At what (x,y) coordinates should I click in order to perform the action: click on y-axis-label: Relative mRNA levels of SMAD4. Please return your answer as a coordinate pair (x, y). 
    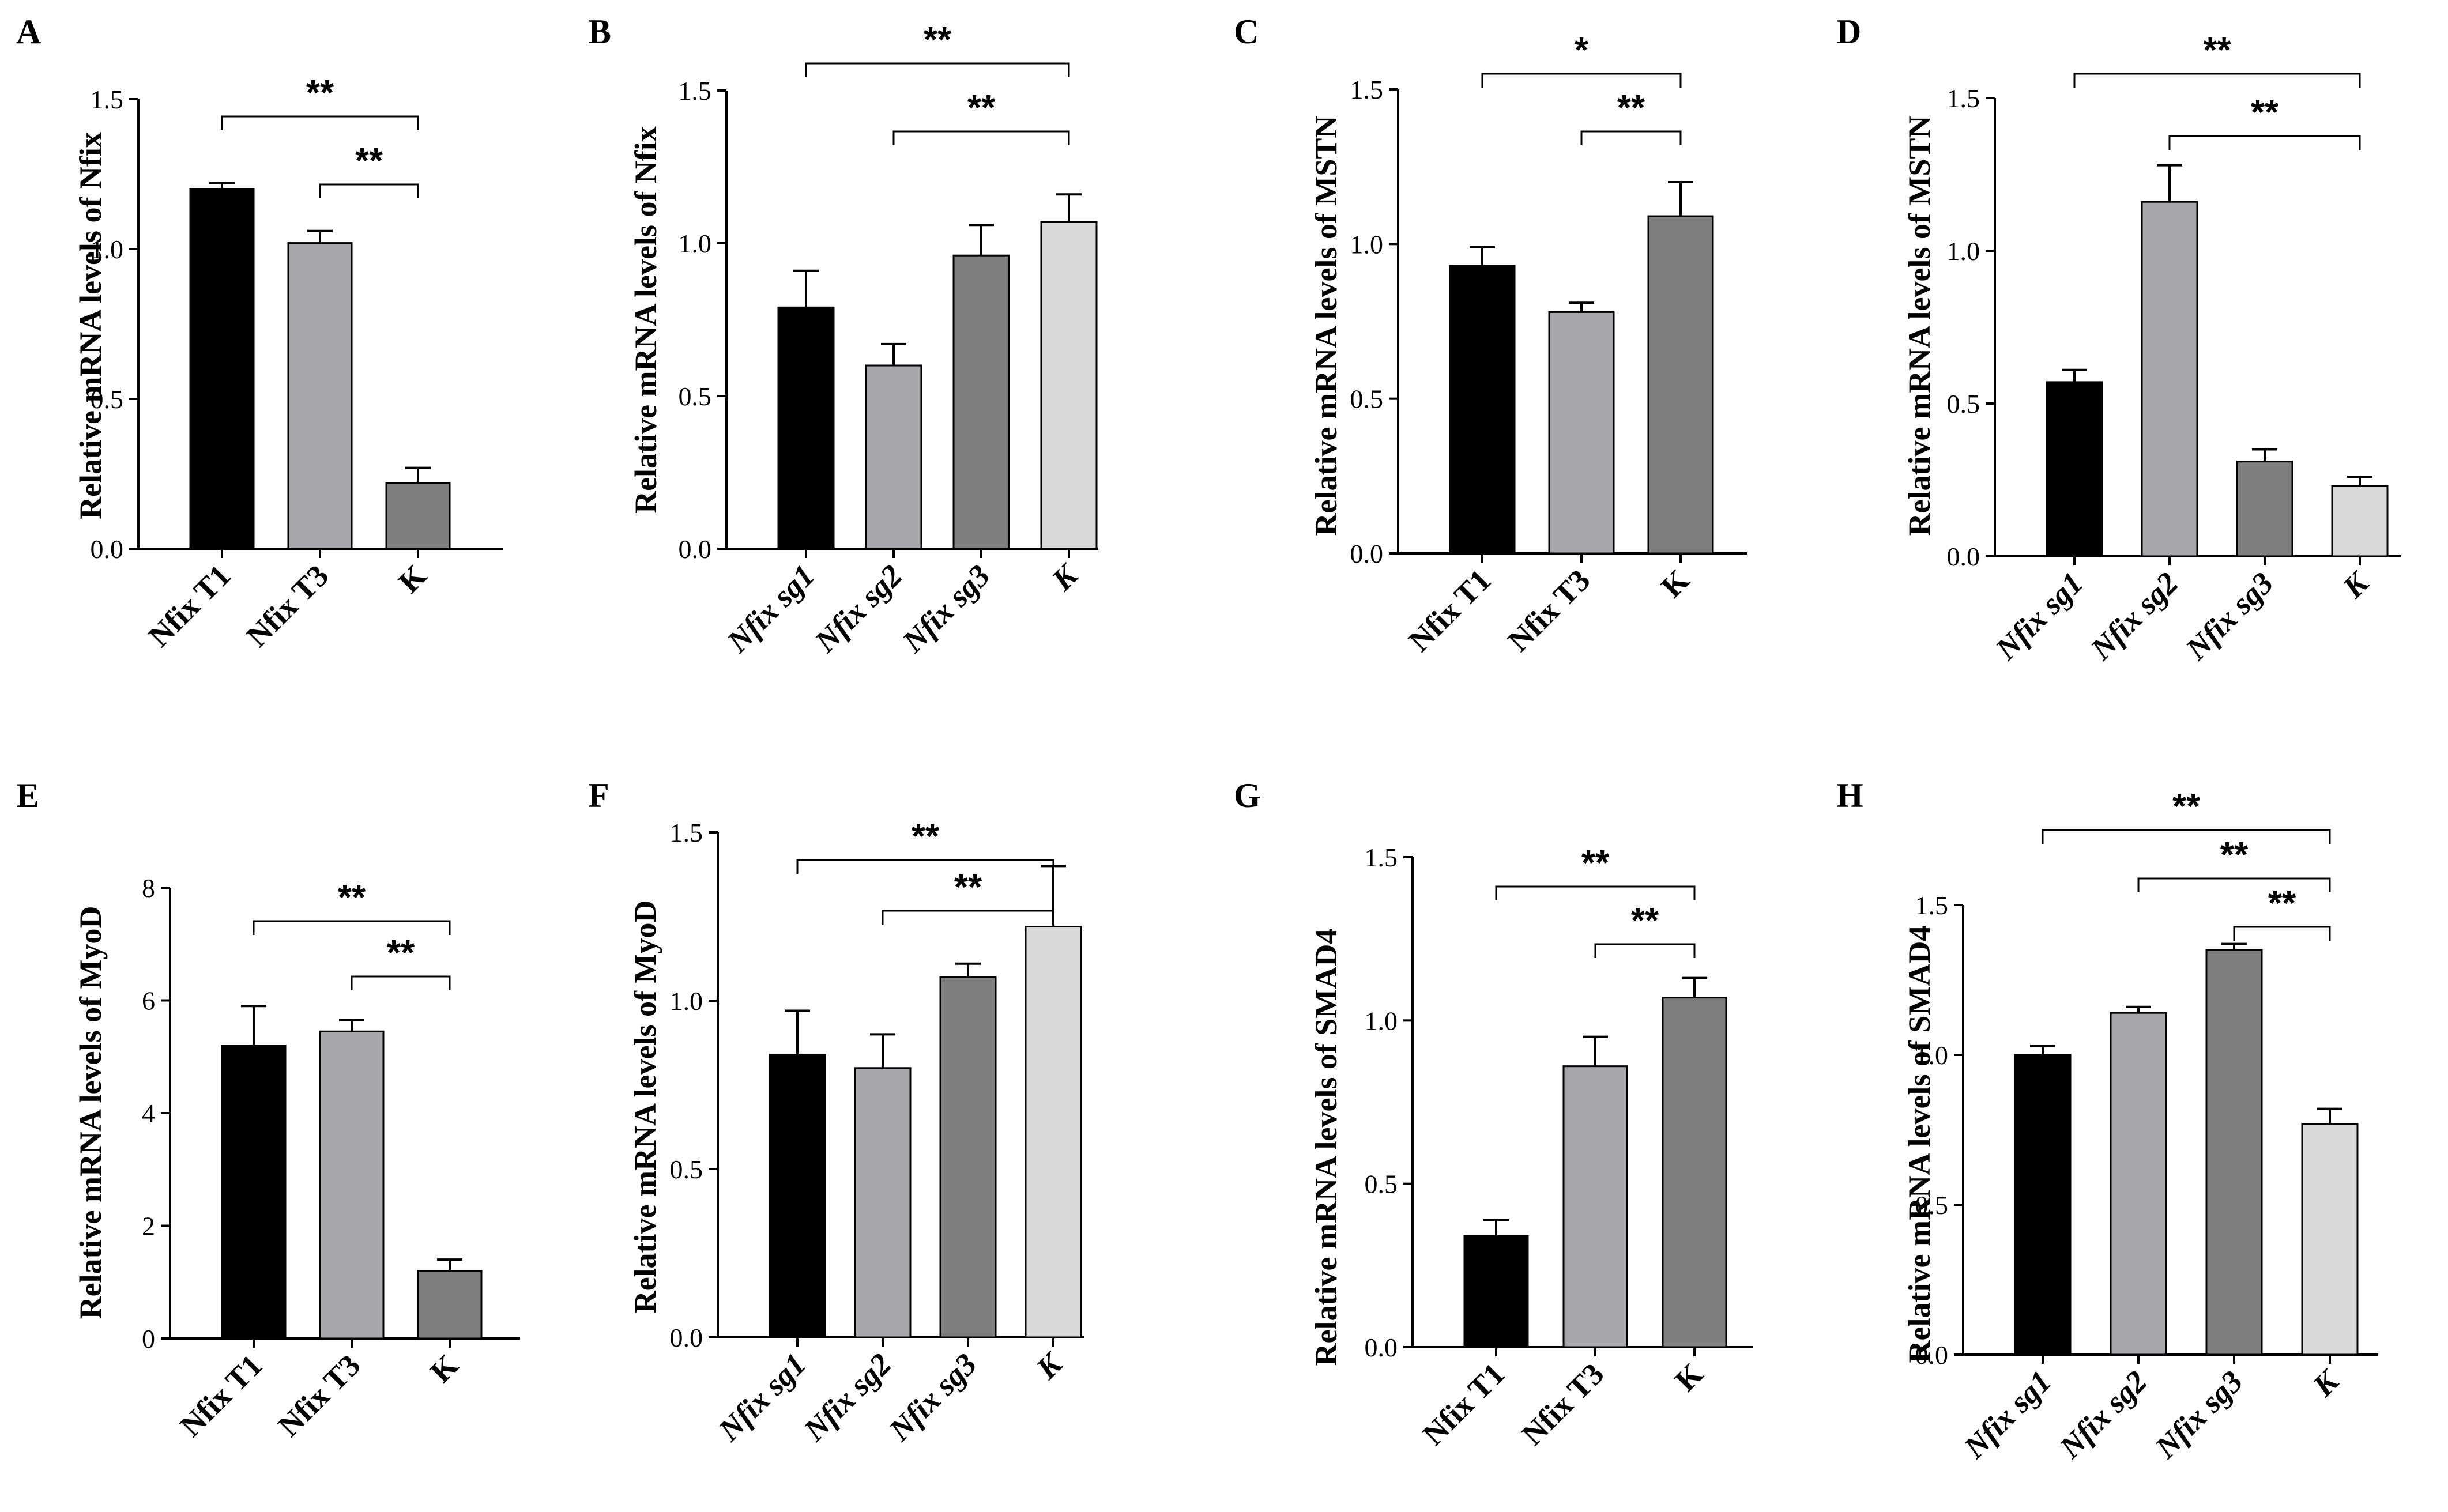
    Looking at the image, I should click on (1326, 1148).